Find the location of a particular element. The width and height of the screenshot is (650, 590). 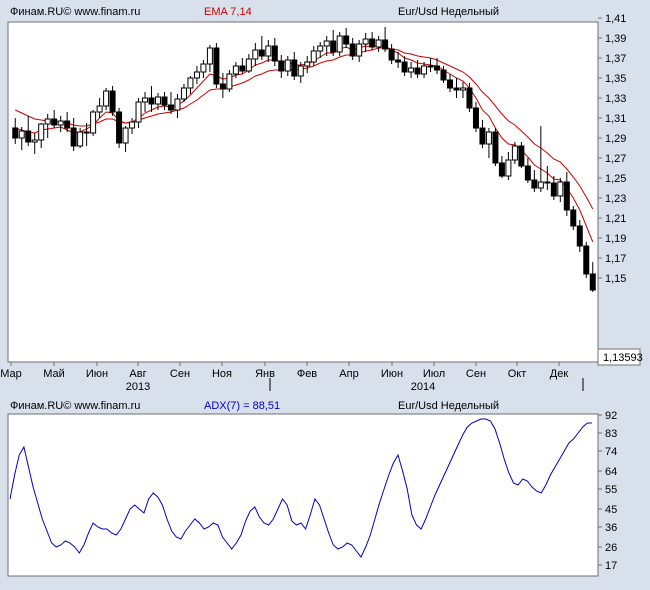

adx-y-axis: 92 83 74 64 55 45 36 26 17 is located at coordinates (607, 491).